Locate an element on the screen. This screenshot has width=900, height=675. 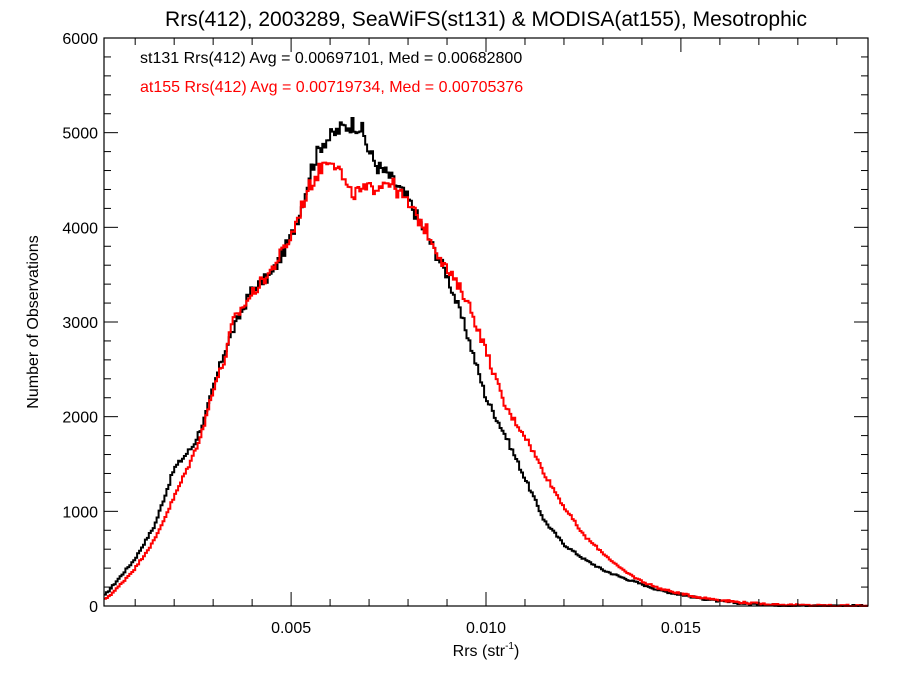
y-tick-label: 5000 is located at coordinates (80, 134).